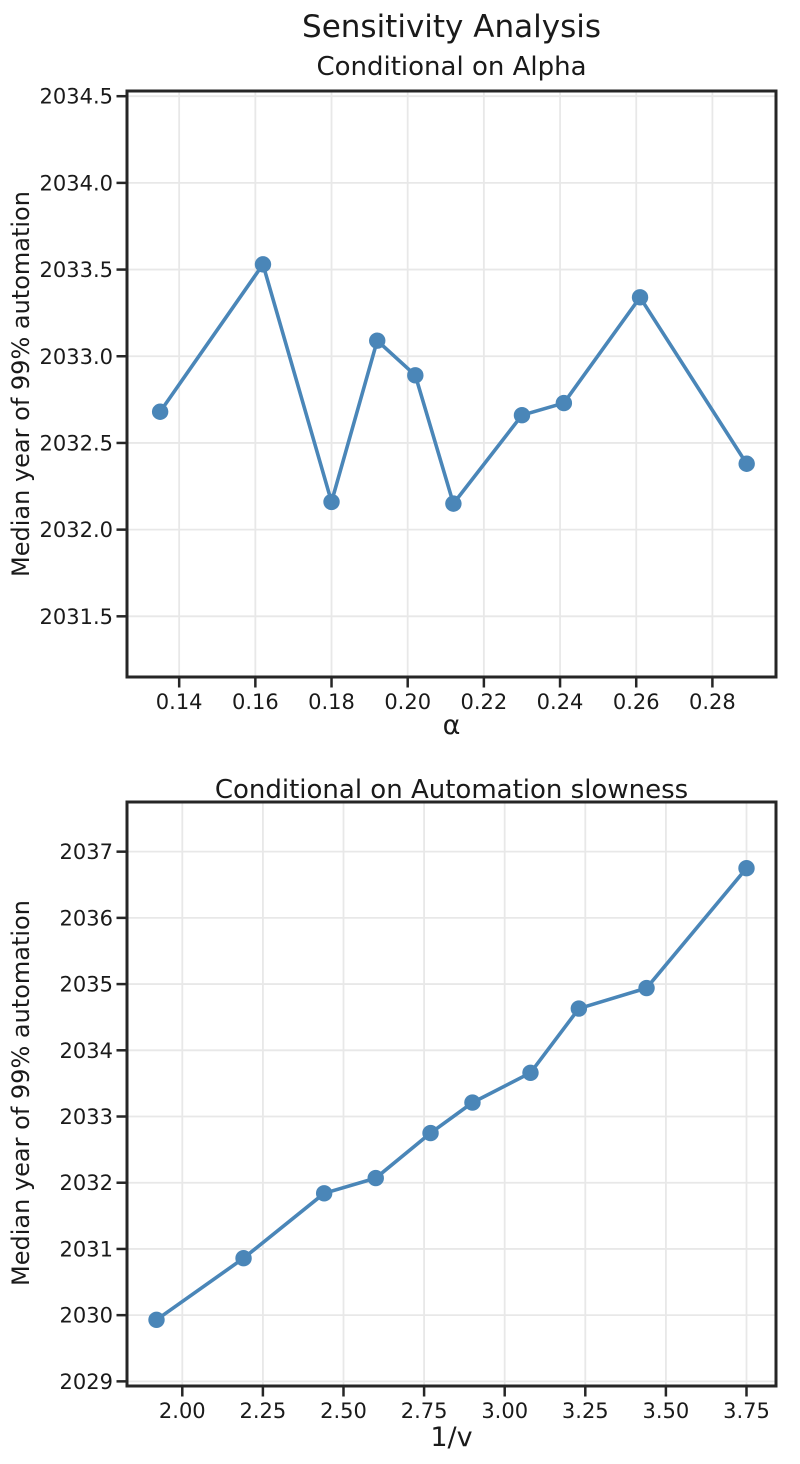 Image resolution: width=800 pixels, height=1464 pixels. What do you see at coordinates (407, 702) in the screenshot?
I see `x-tick-label: 0.20` at bounding box center [407, 702].